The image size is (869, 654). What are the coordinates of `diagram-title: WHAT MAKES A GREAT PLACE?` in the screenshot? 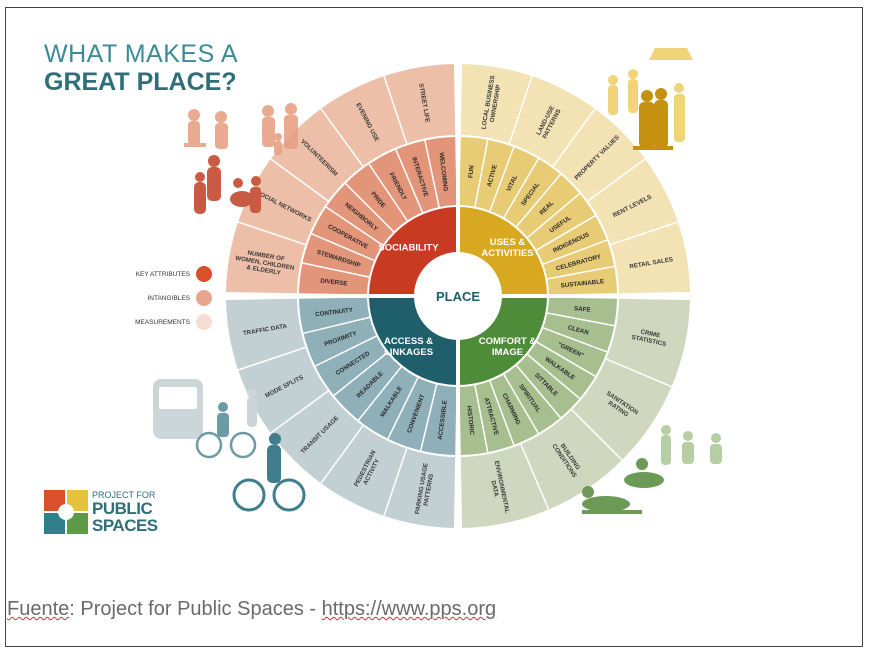 It's located at (141, 68).